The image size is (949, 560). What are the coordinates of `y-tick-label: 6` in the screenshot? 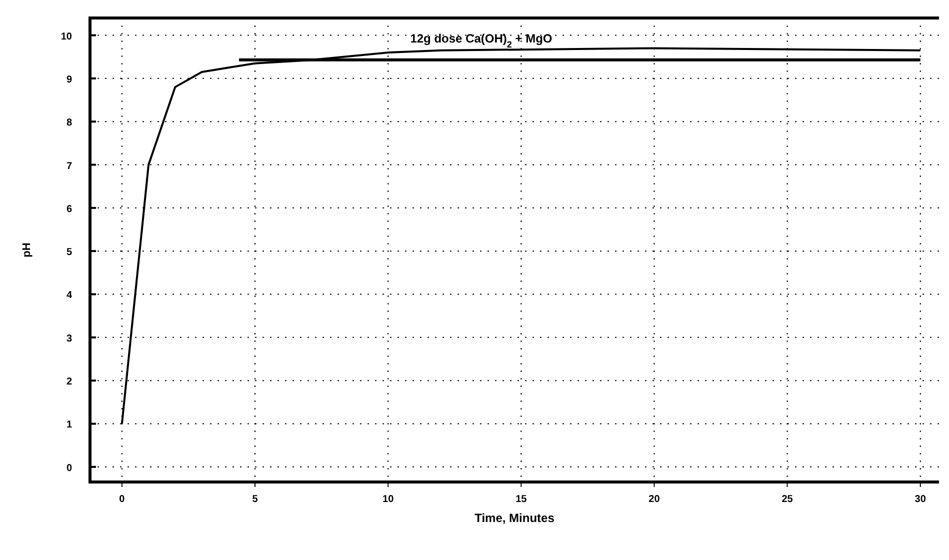 It's located at (69, 209).